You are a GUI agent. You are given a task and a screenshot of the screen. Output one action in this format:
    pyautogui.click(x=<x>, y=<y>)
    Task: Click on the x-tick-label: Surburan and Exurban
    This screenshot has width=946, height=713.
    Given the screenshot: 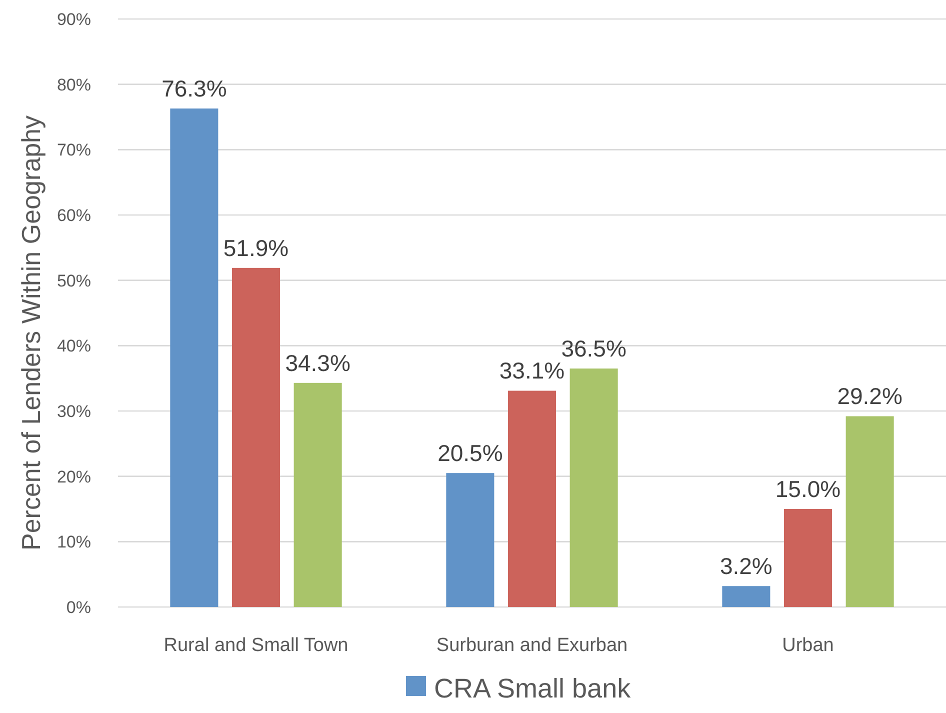 What is the action you would take?
    pyautogui.click(x=532, y=645)
    